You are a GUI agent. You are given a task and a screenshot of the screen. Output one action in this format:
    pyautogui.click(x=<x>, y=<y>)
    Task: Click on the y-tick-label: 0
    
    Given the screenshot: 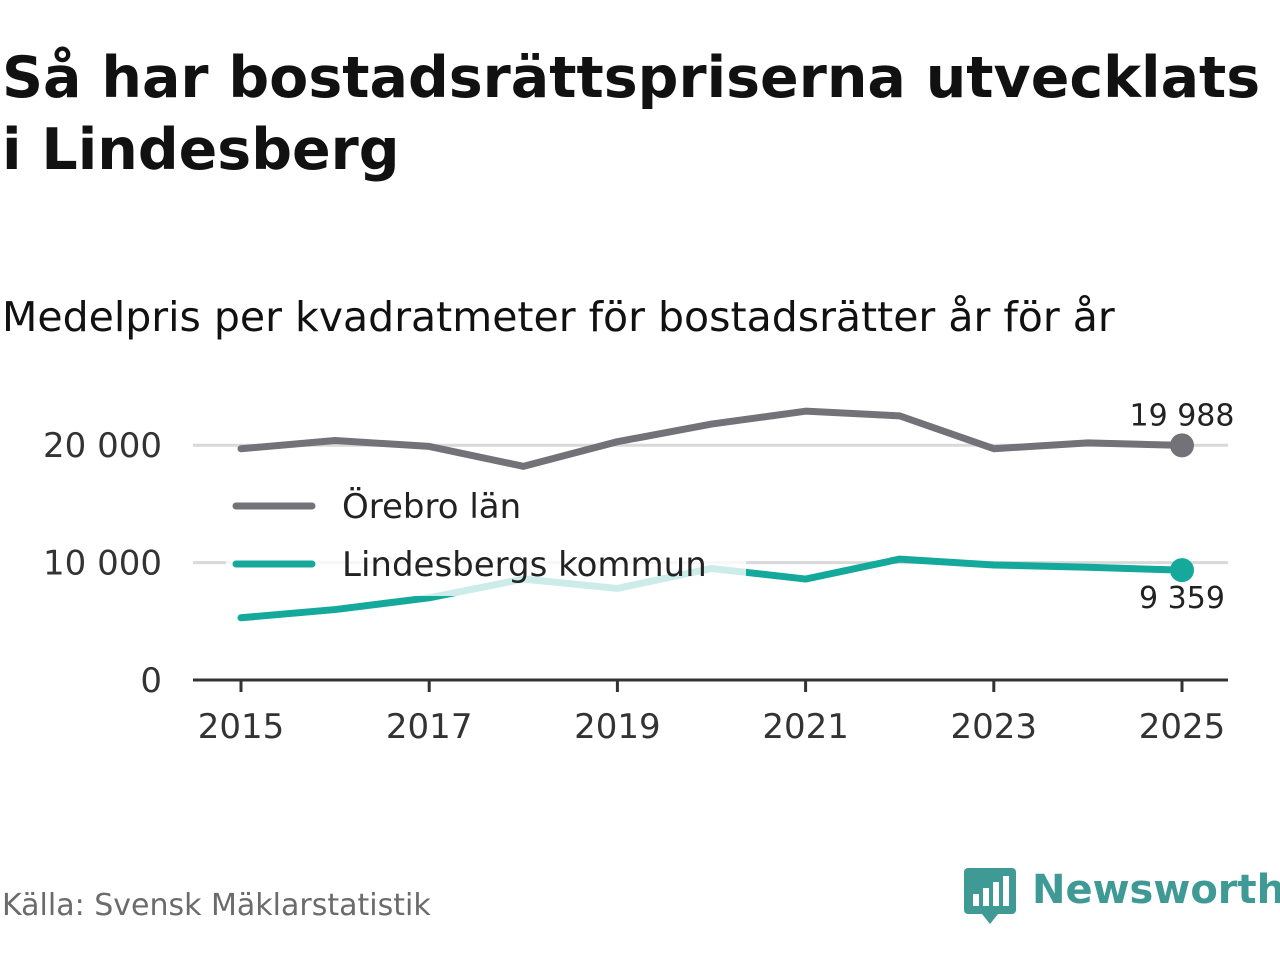 What is the action you would take?
    pyautogui.click(x=151, y=681)
    